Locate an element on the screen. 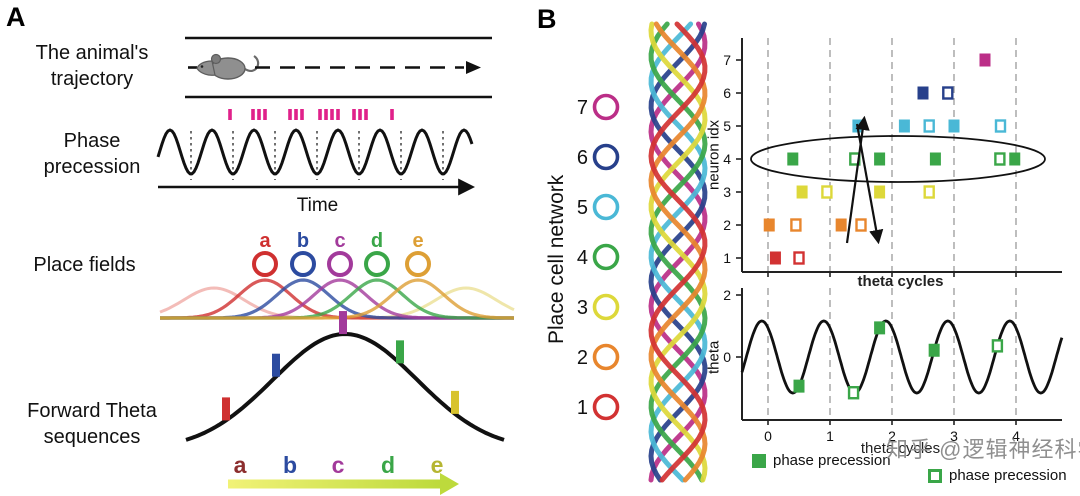 The width and height of the screenshot is (1080, 496). phase-precession-graphic is located at coordinates (316, 152).